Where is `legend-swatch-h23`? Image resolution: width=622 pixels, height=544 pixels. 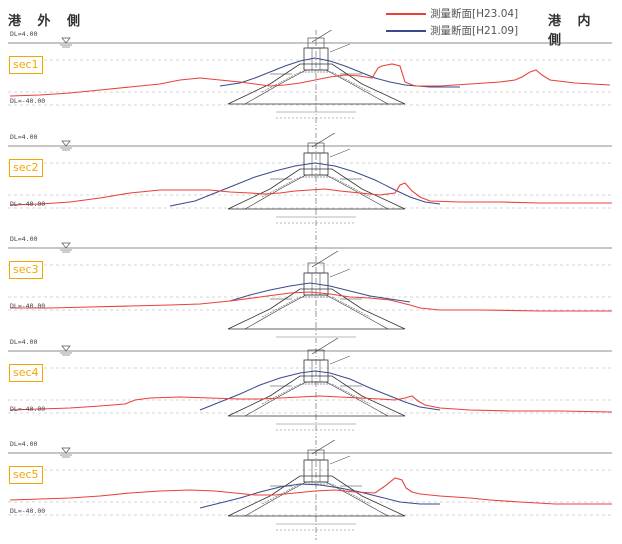 legend-swatch-h23 is located at coordinates (406, 14).